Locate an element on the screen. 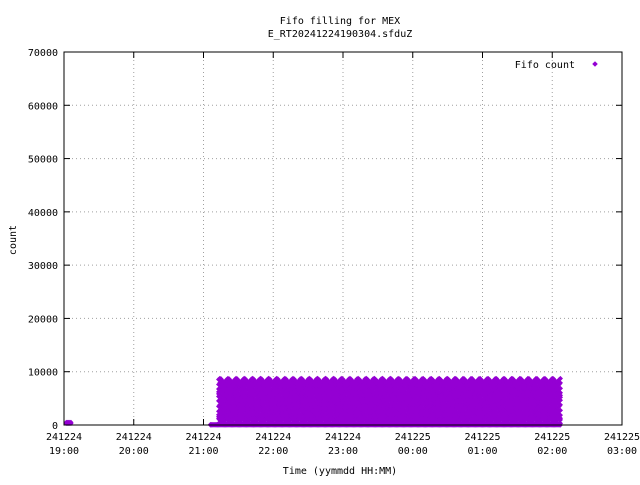 This screenshot has height=485, width=640. data-points is located at coordinates (313, 401).